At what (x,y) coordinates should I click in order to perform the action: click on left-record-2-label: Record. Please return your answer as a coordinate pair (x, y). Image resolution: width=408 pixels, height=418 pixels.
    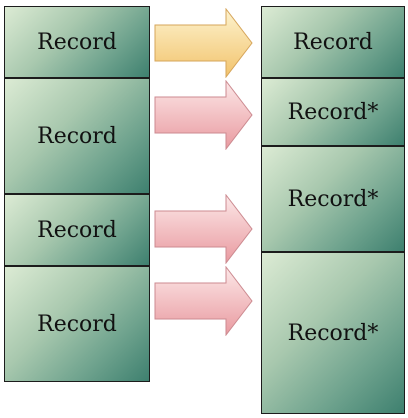
    Looking at the image, I should click on (77, 136).